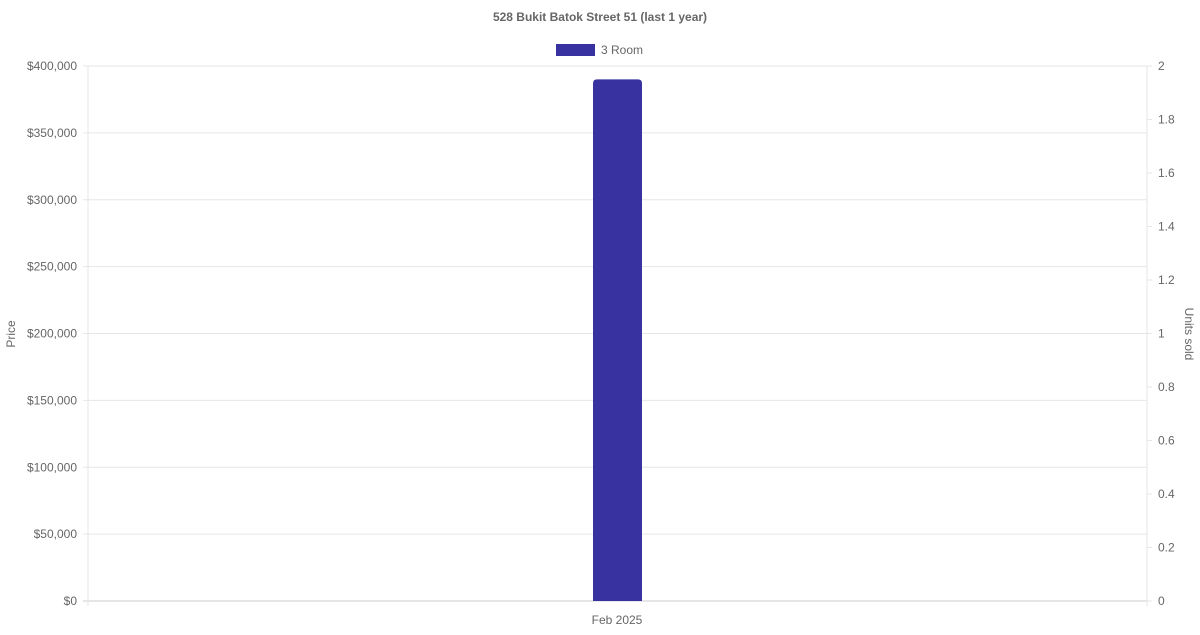 The height and width of the screenshot is (635, 1200). What do you see at coordinates (1189, 334) in the screenshot?
I see `y2-axis-label: Units sold` at bounding box center [1189, 334].